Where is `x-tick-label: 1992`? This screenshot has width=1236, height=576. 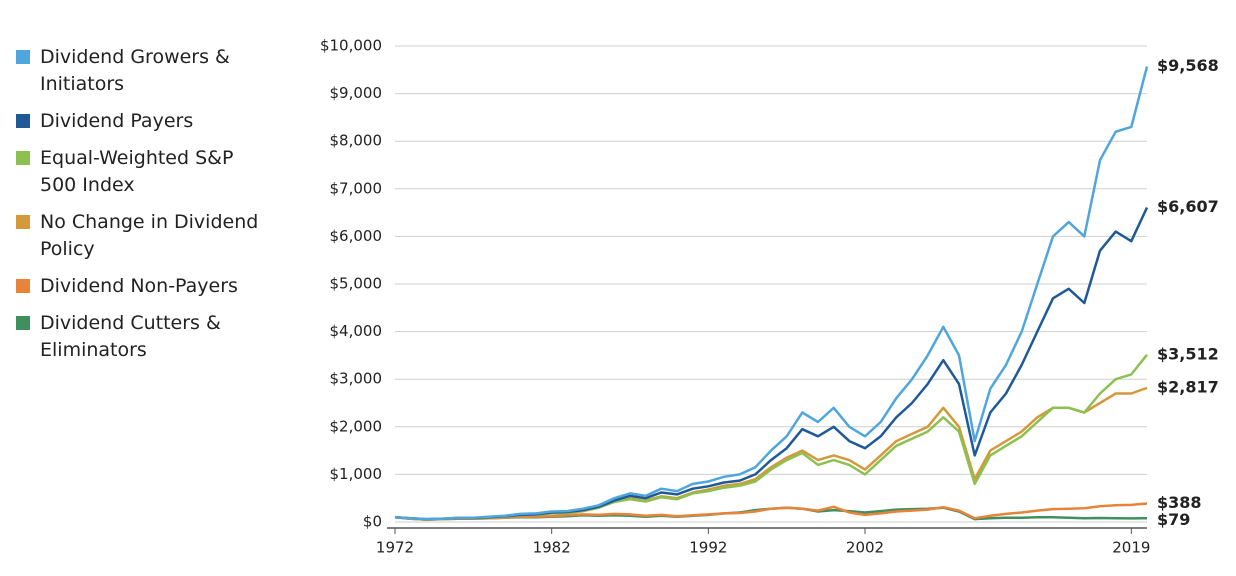
x-tick-label: 1992 is located at coordinates (708, 548).